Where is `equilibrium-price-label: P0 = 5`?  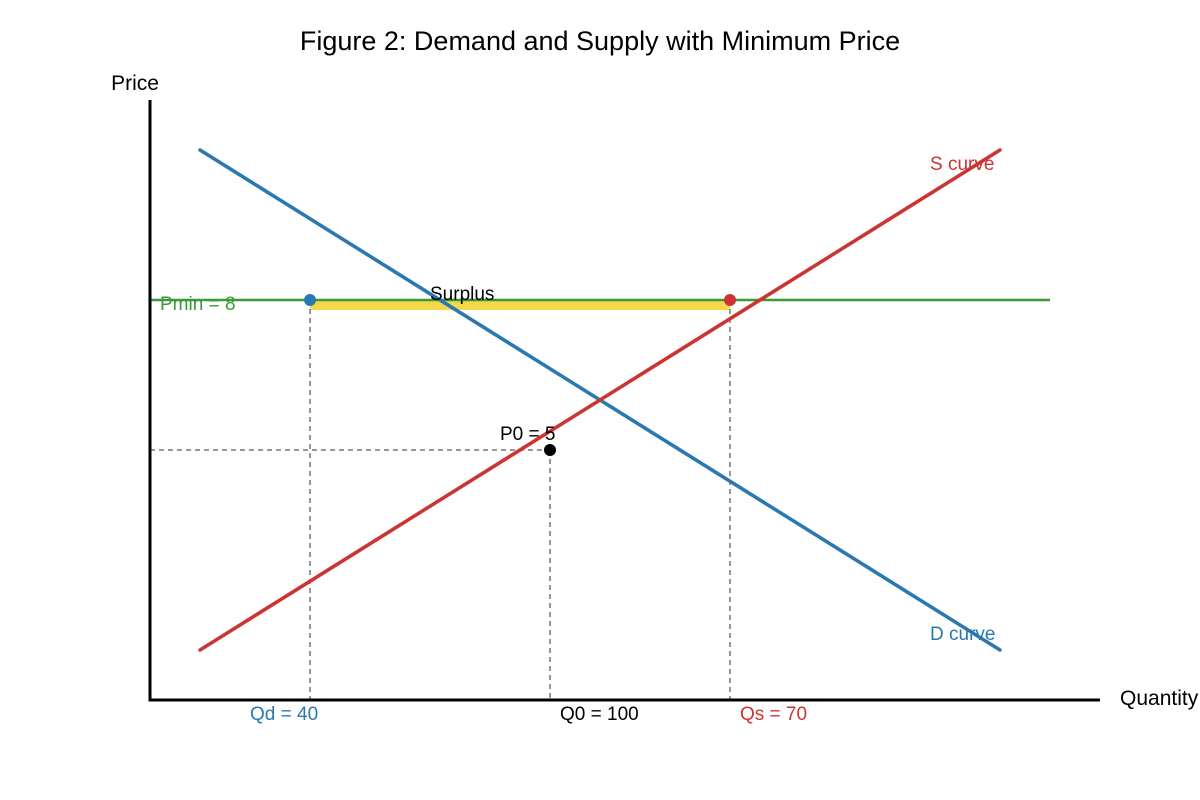 equilibrium-price-label: P0 = 5 is located at coordinates (527, 434).